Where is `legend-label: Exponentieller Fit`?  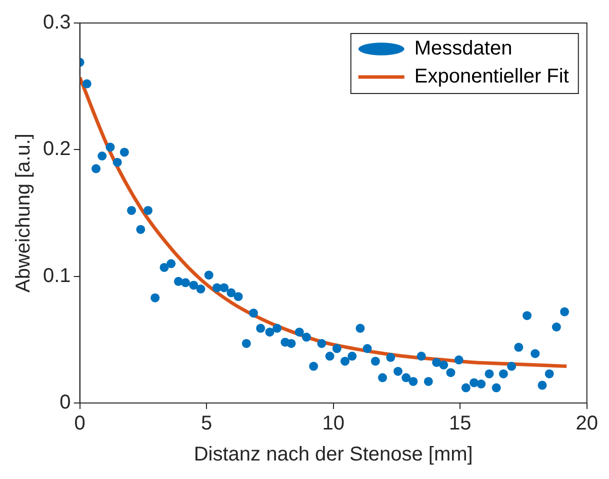 legend-label: Exponentieller Fit is located at coordinates (492, 77).